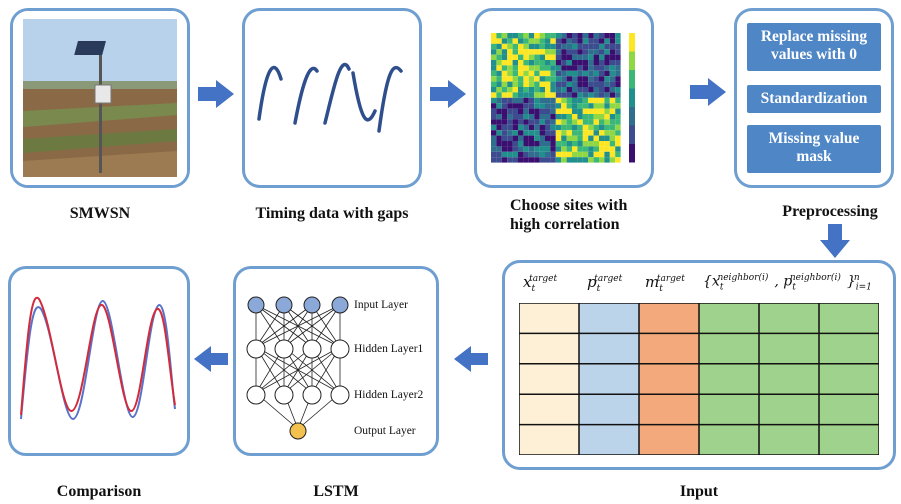 Image resolution: width=901 pixels, height=504 pixels. Describe the element at coordinates (336, 491) in the screenshot. I see `caption-lstm: LSTM` at that location.